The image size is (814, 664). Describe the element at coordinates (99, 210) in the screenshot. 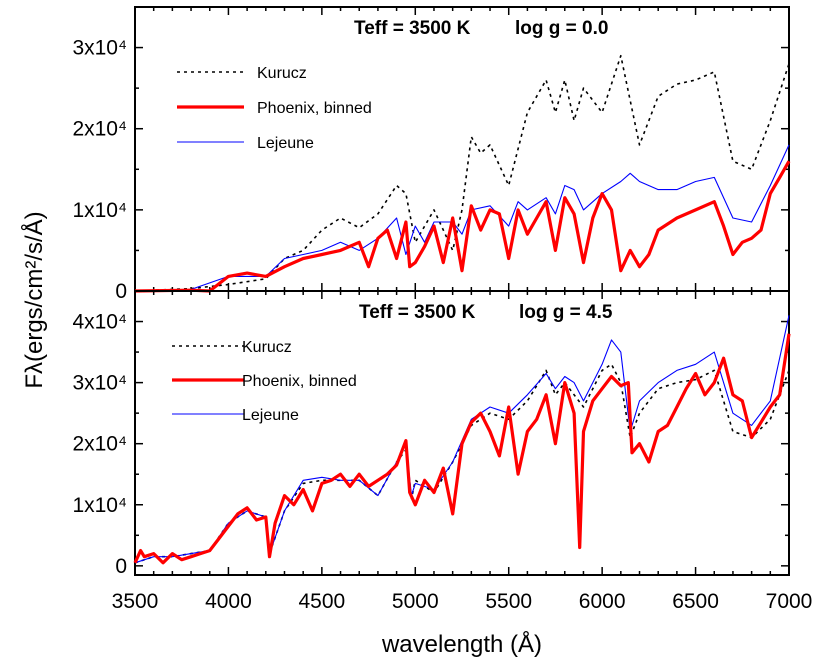

I see `top-y-tick-label: 1x10⁴` at that location.